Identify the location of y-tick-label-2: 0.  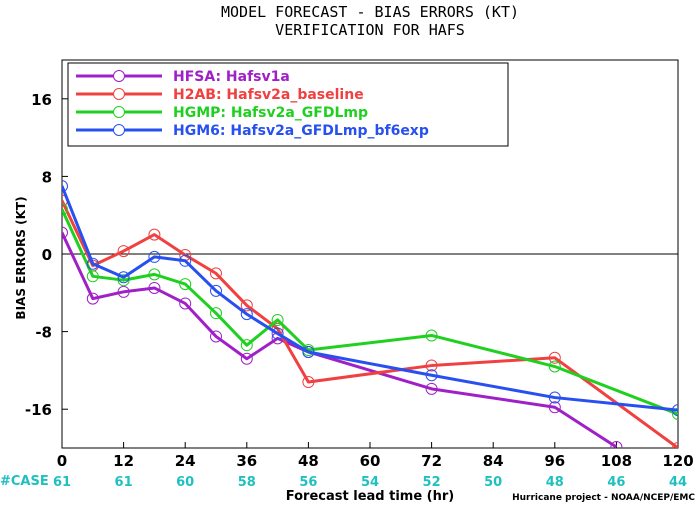
(47, 255).